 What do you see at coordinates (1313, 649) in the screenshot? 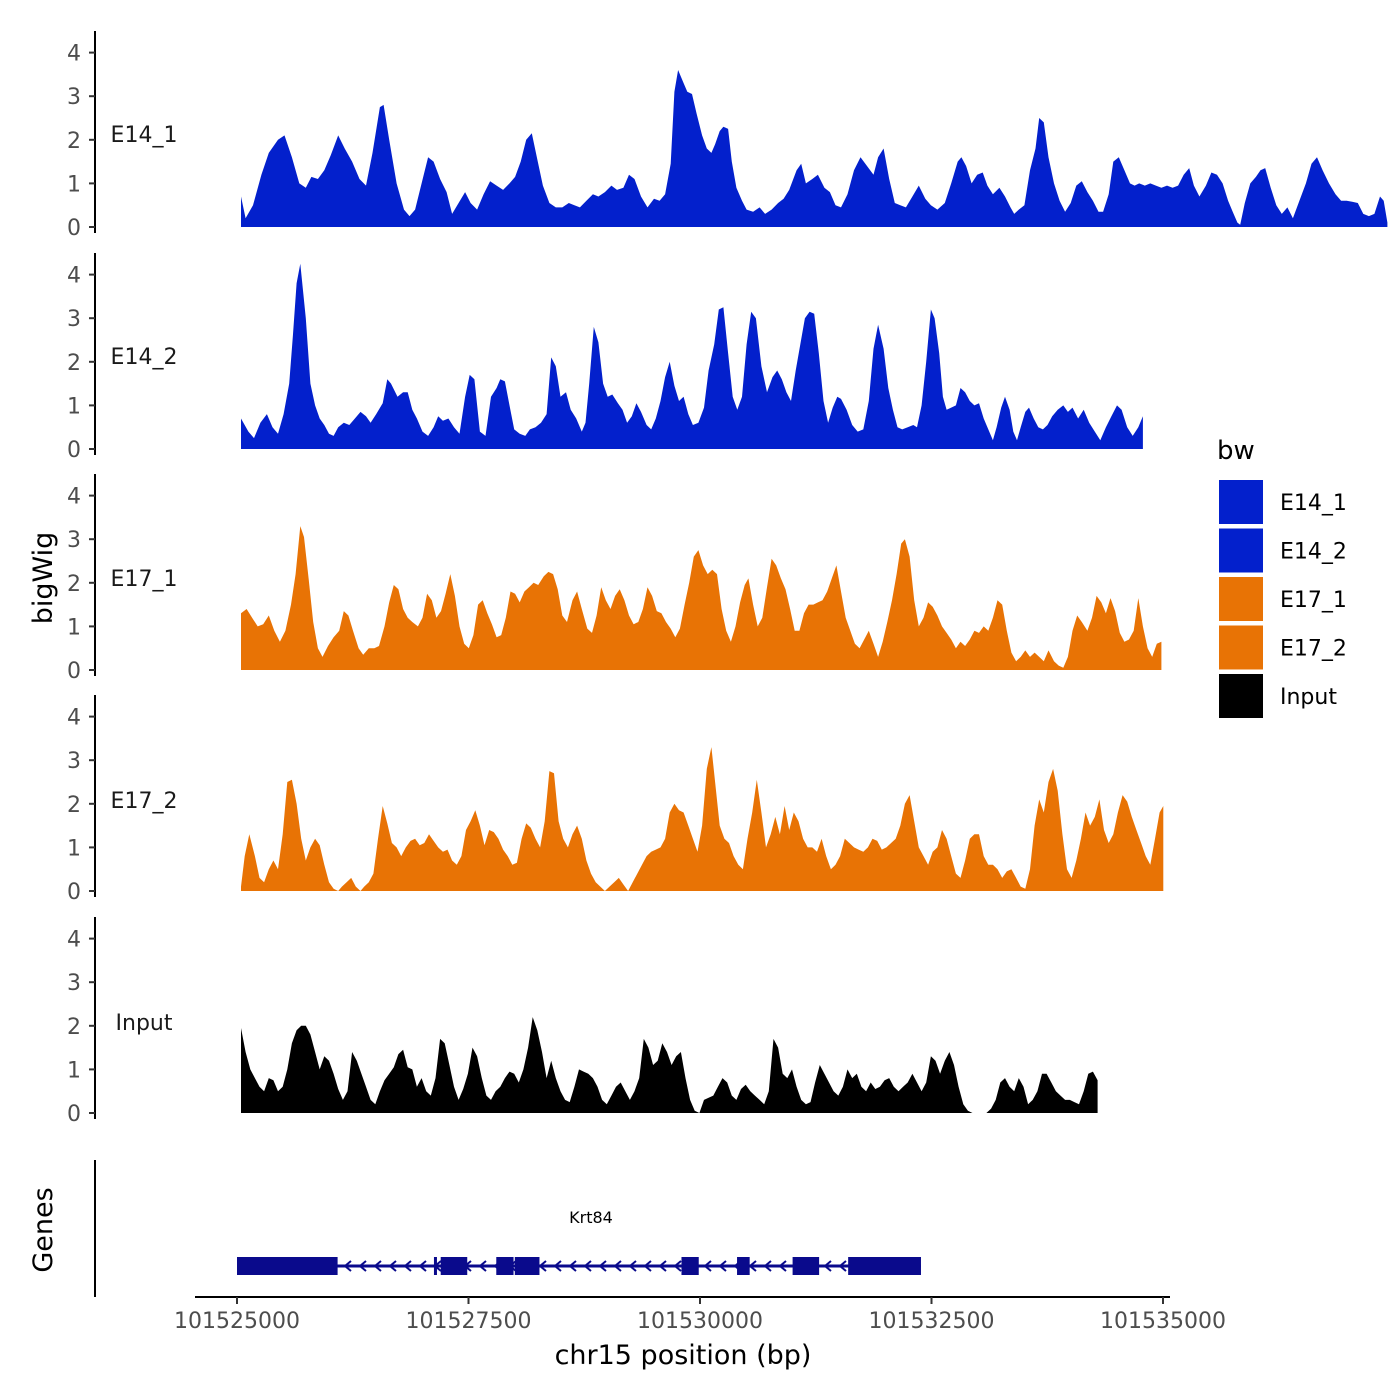
I see `legend-label: E17_2` at bounding box center [1313, 649].